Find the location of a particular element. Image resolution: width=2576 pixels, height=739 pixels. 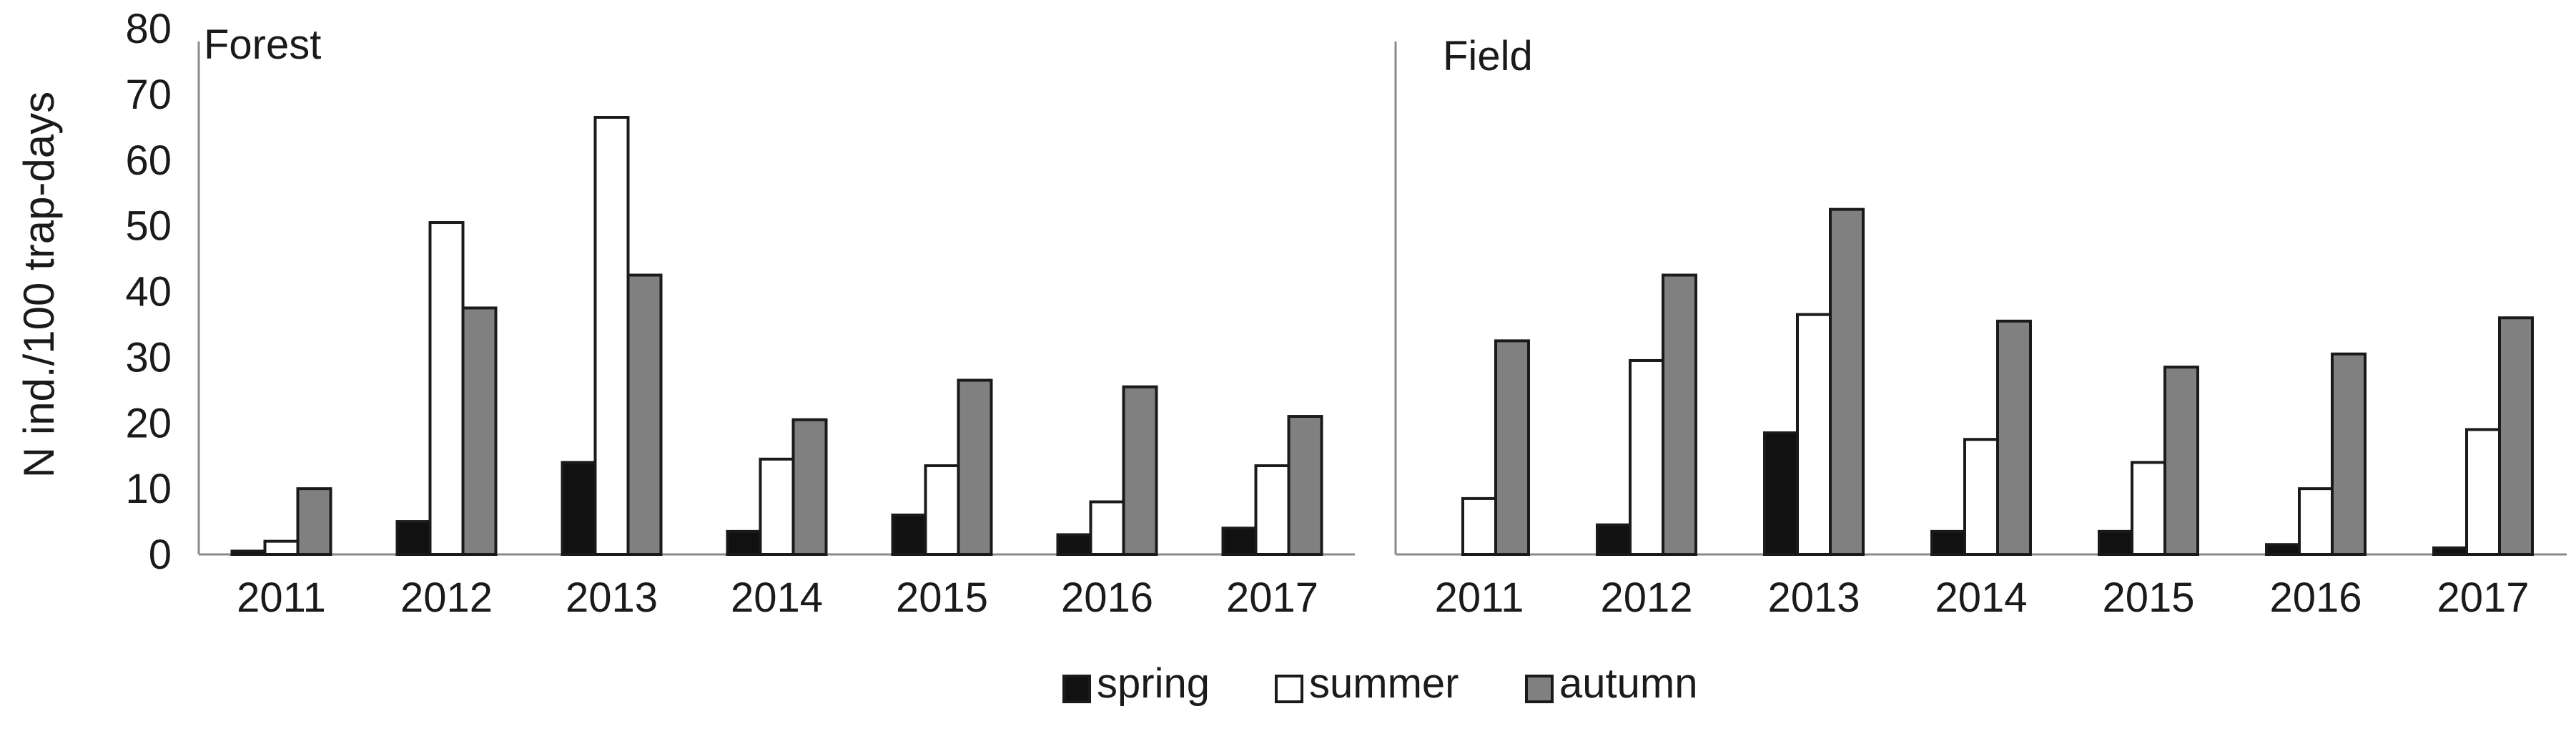

y-axis-title: N ind./100 trap-days is located at coordinates (39, 285).